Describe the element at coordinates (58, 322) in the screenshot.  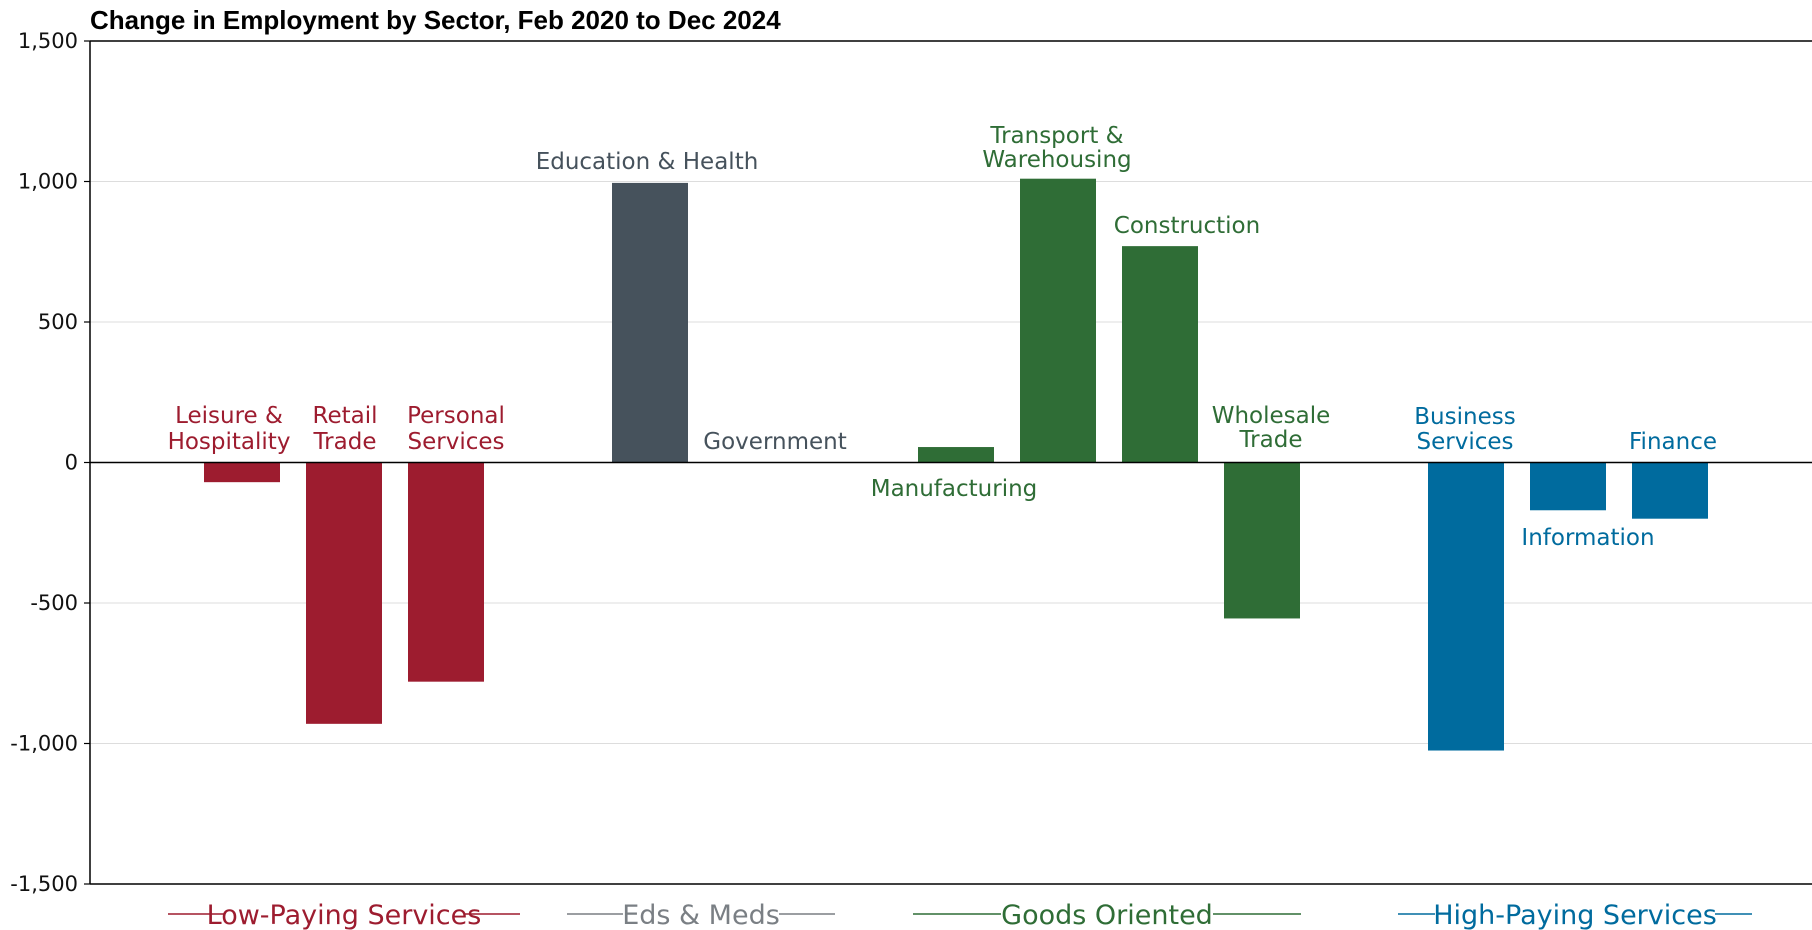
I see `y-tick-label: 500` at that location.